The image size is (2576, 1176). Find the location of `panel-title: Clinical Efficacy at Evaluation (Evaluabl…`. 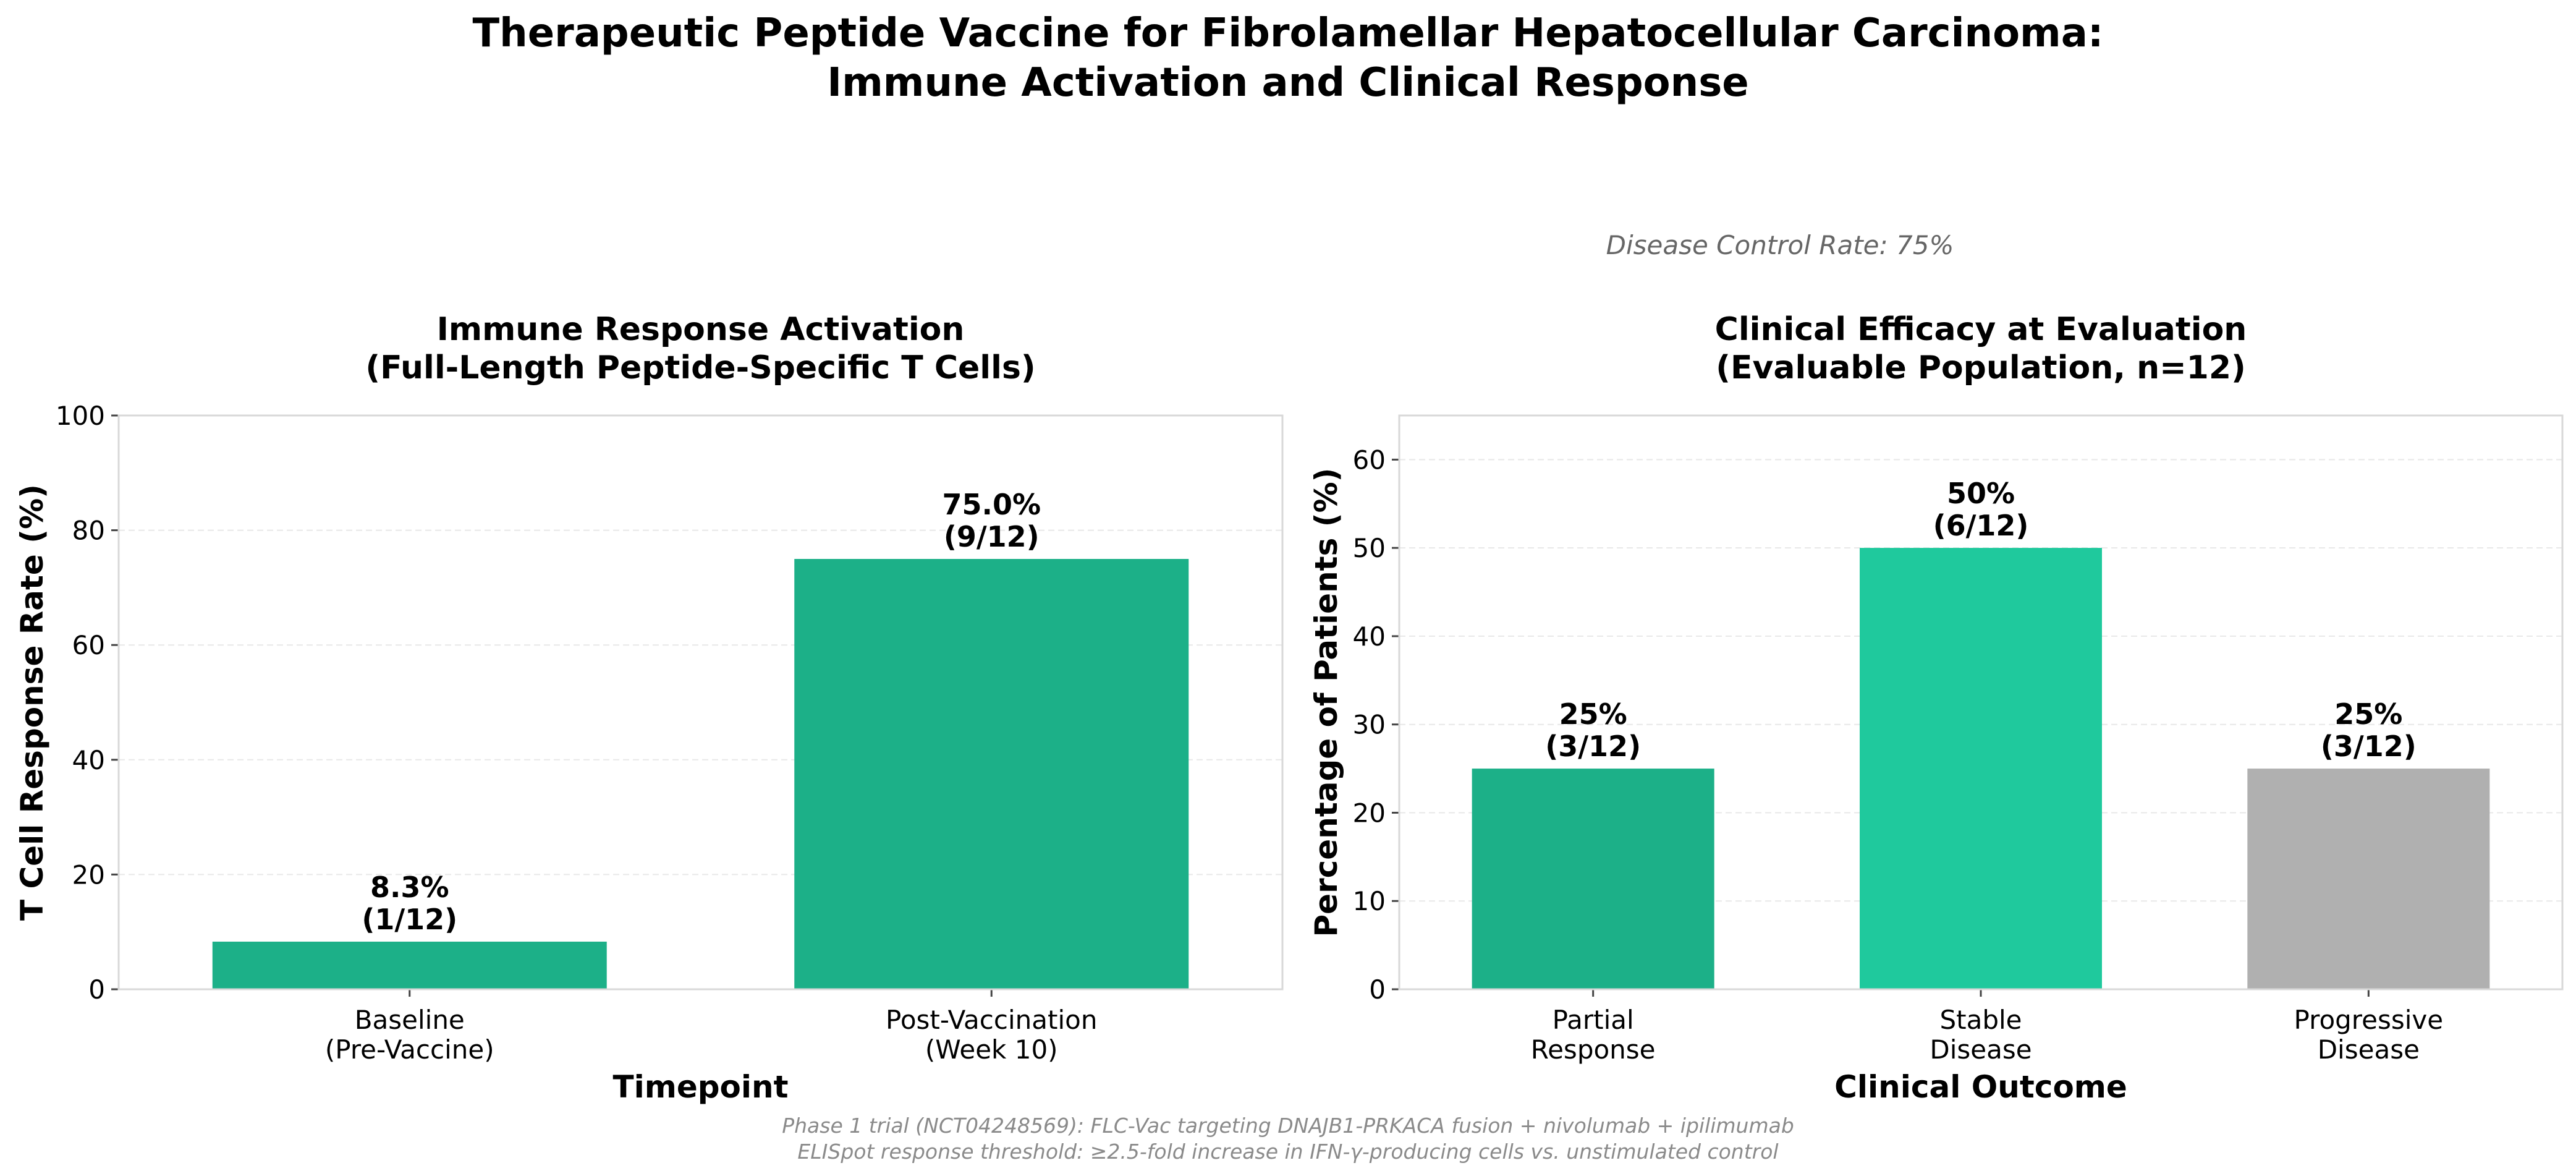

panel-title: Clinical Efficacy at Evaluation (Evaluabl… is located at coordinates (1981, 348).